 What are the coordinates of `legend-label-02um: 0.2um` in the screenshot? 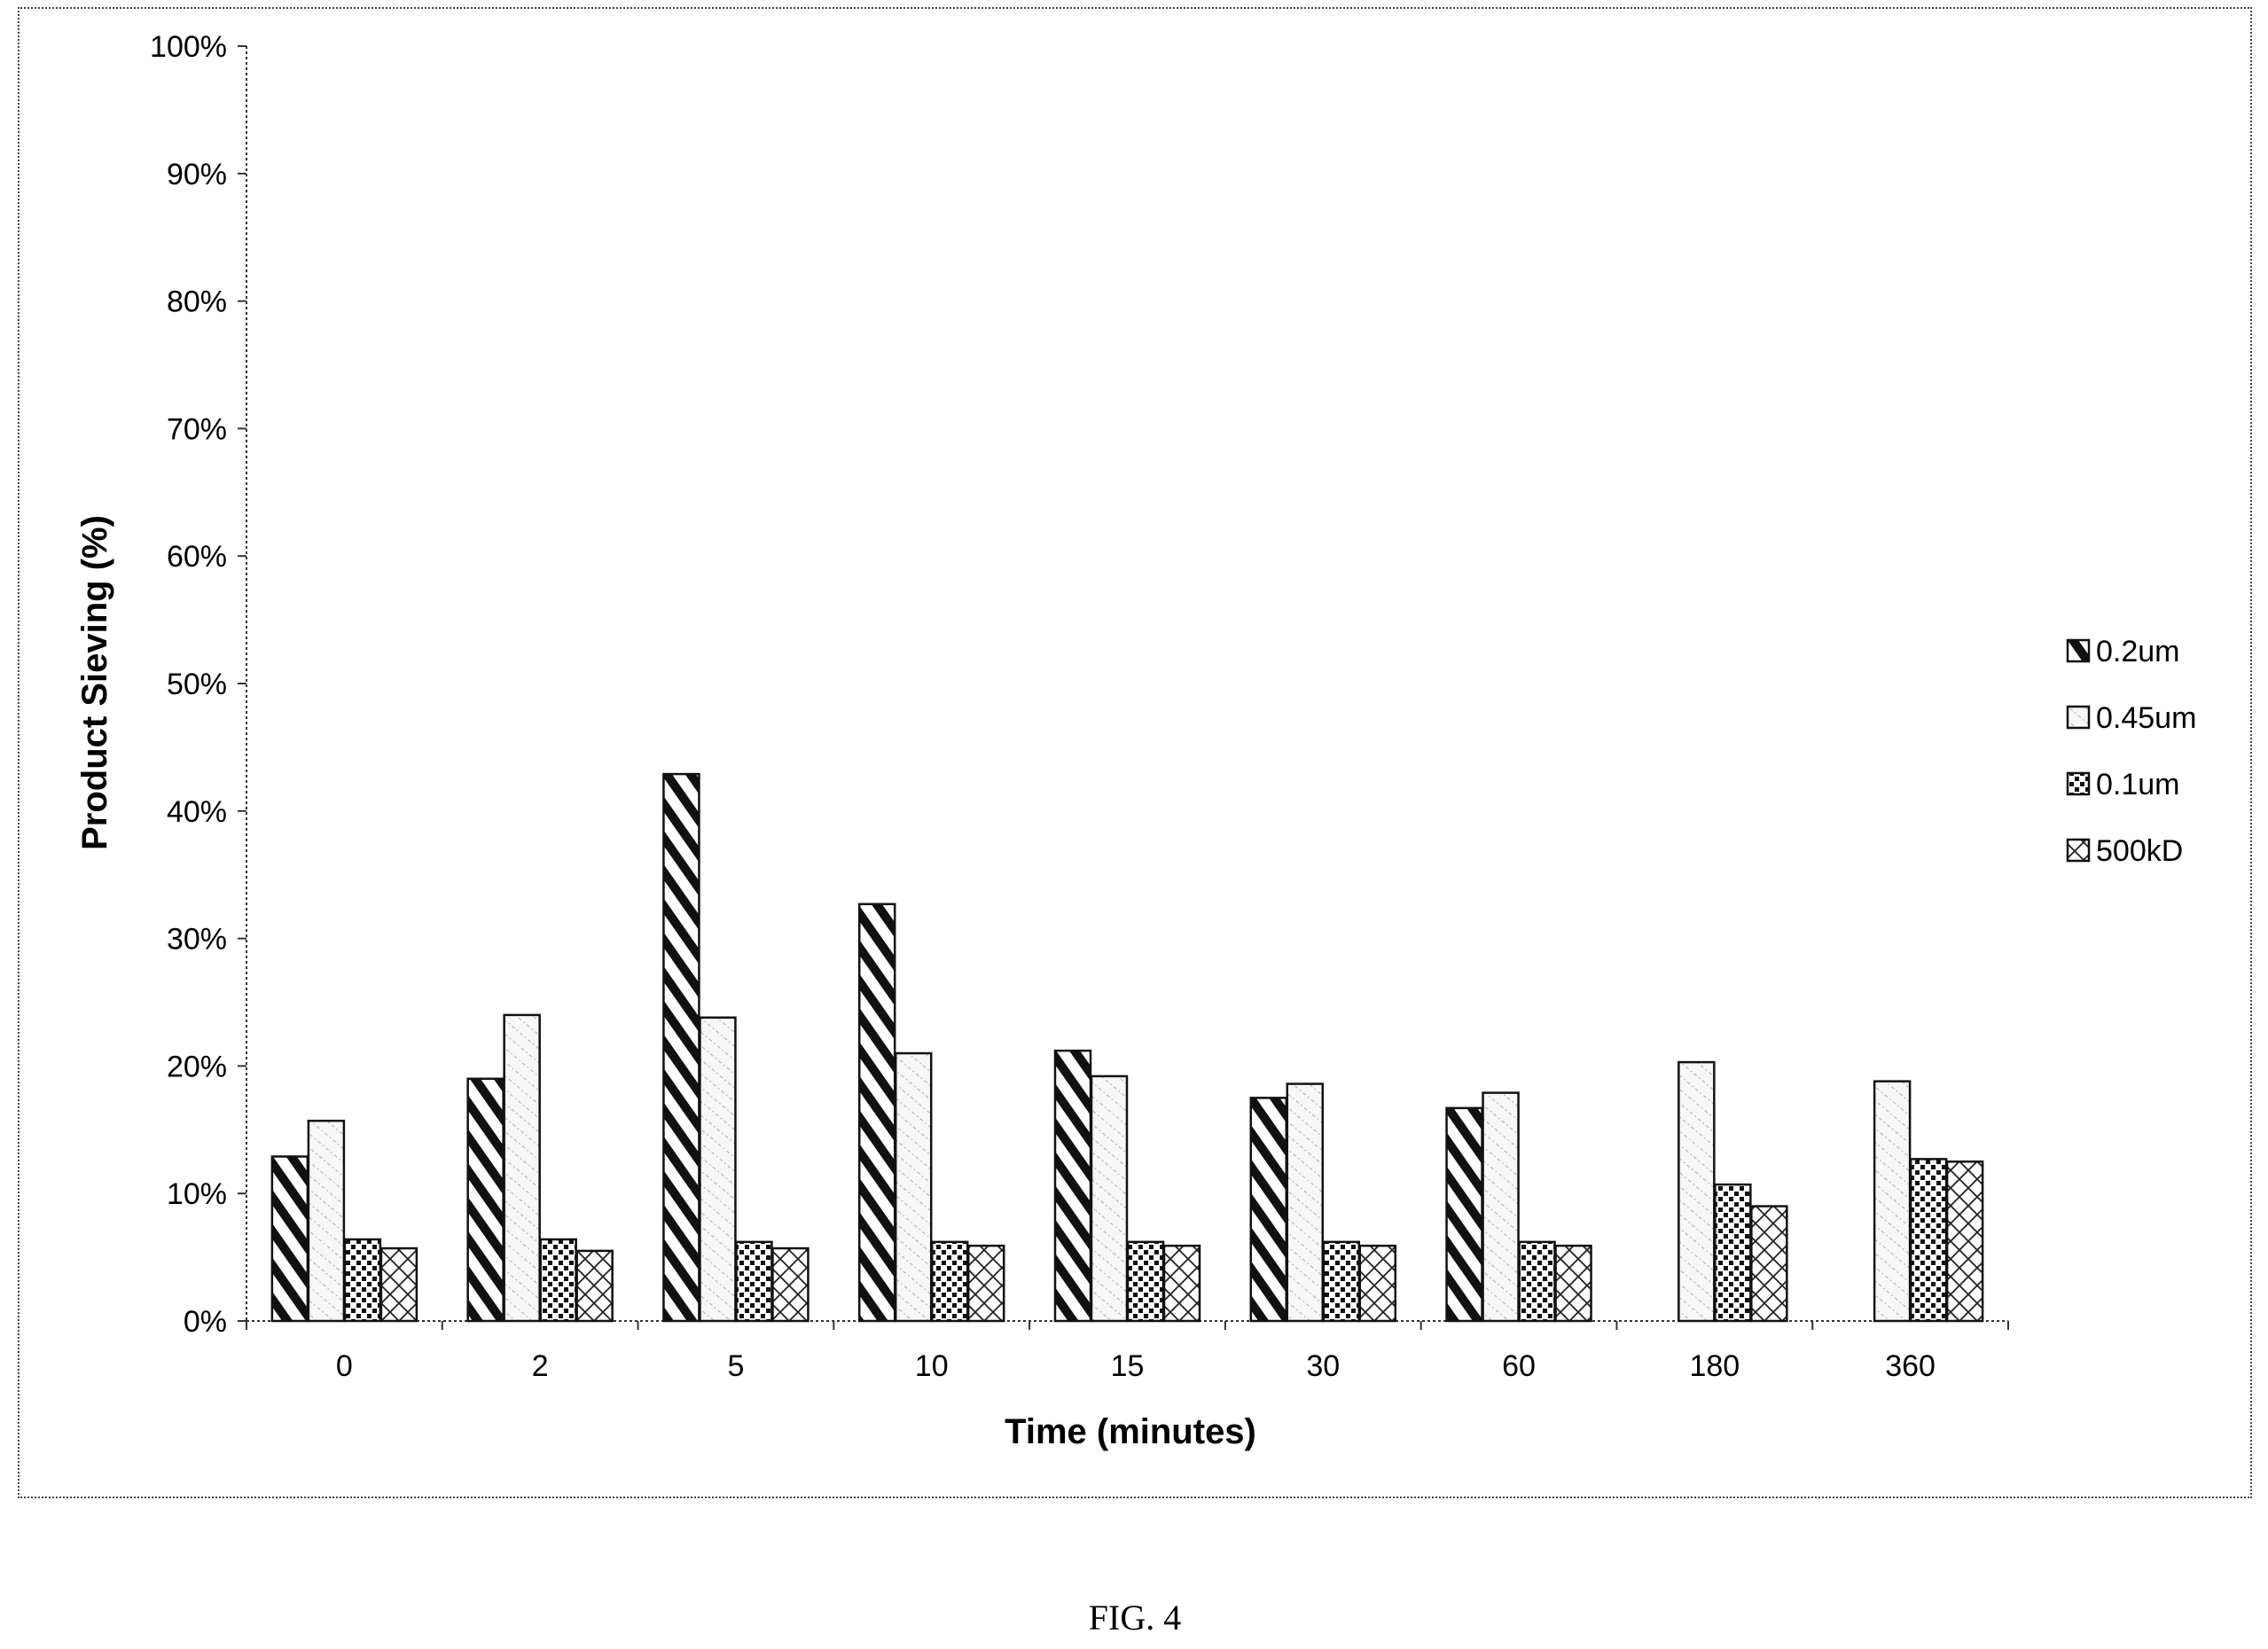 It's located at (2138, 651).